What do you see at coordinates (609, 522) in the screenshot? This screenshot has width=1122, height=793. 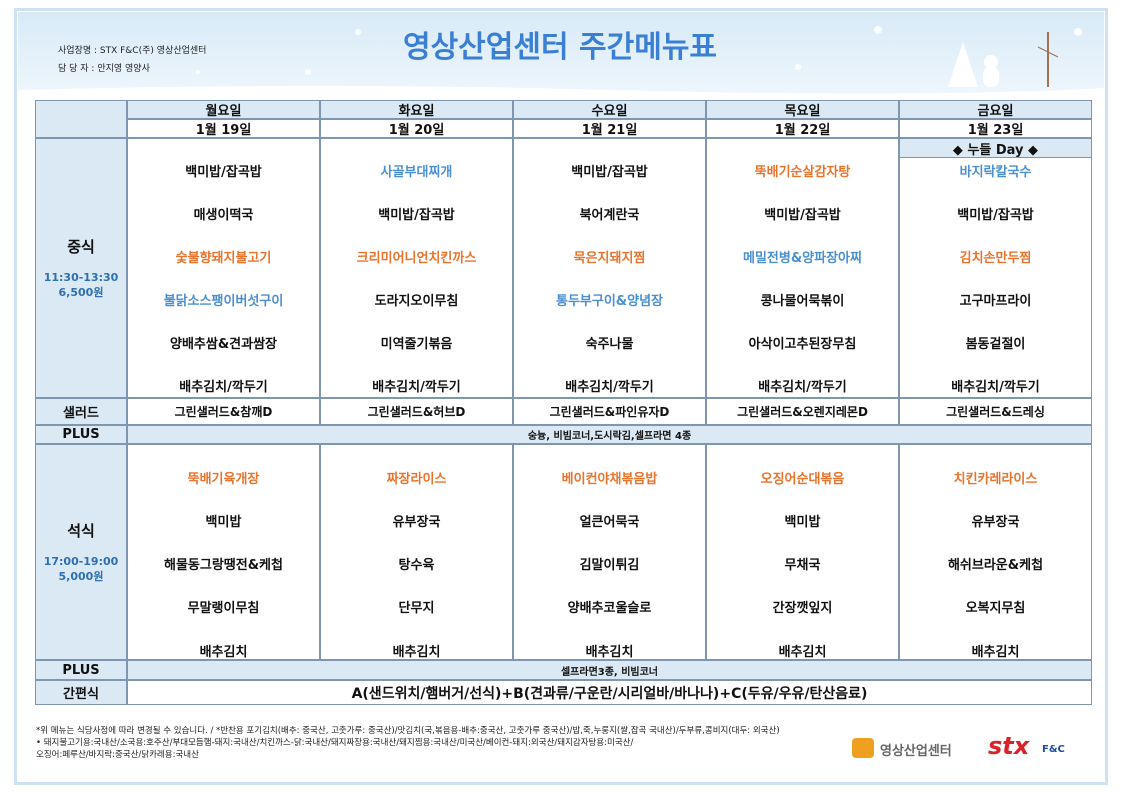 I see `menu-item: 얼큰어묵국` at bounding box center [609, 522].